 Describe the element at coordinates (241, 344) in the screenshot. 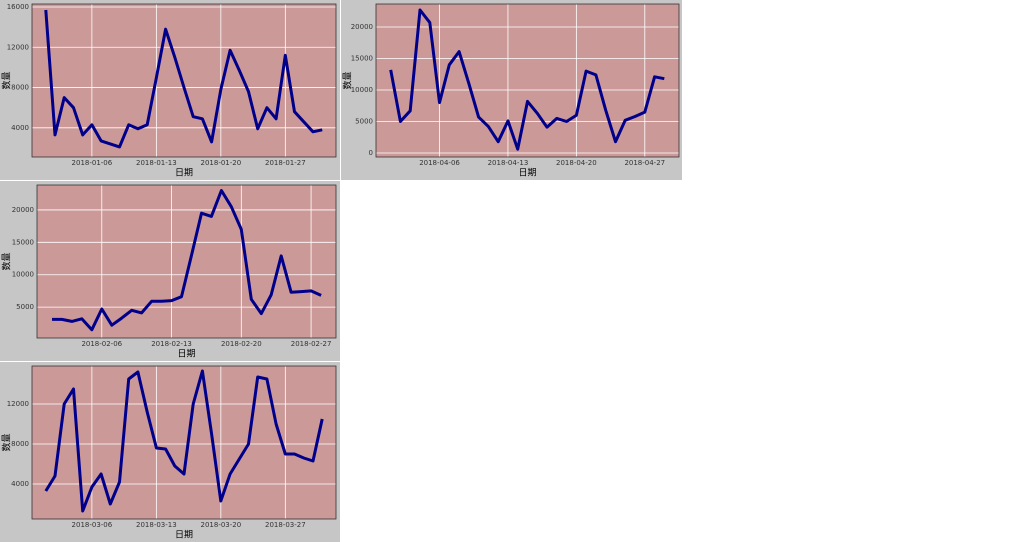

I see `x-tick-label: 2018-02-20` at that location.